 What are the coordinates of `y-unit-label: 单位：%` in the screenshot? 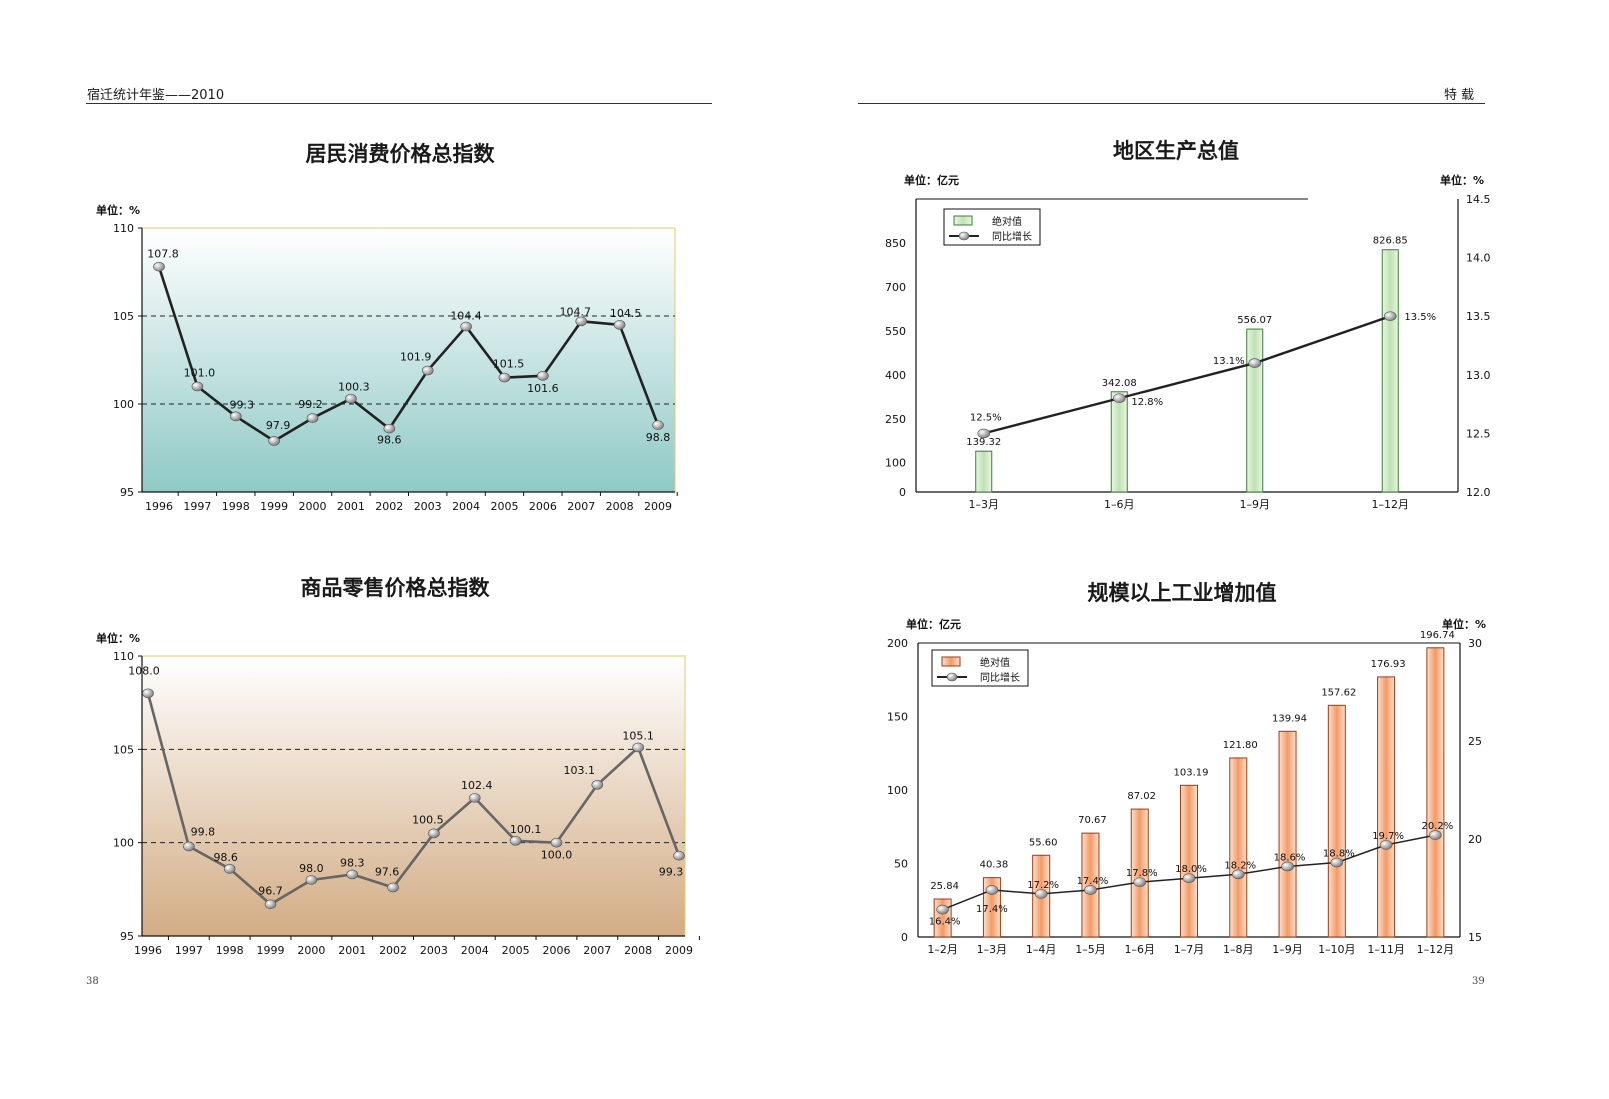 It's located at (118, 210).